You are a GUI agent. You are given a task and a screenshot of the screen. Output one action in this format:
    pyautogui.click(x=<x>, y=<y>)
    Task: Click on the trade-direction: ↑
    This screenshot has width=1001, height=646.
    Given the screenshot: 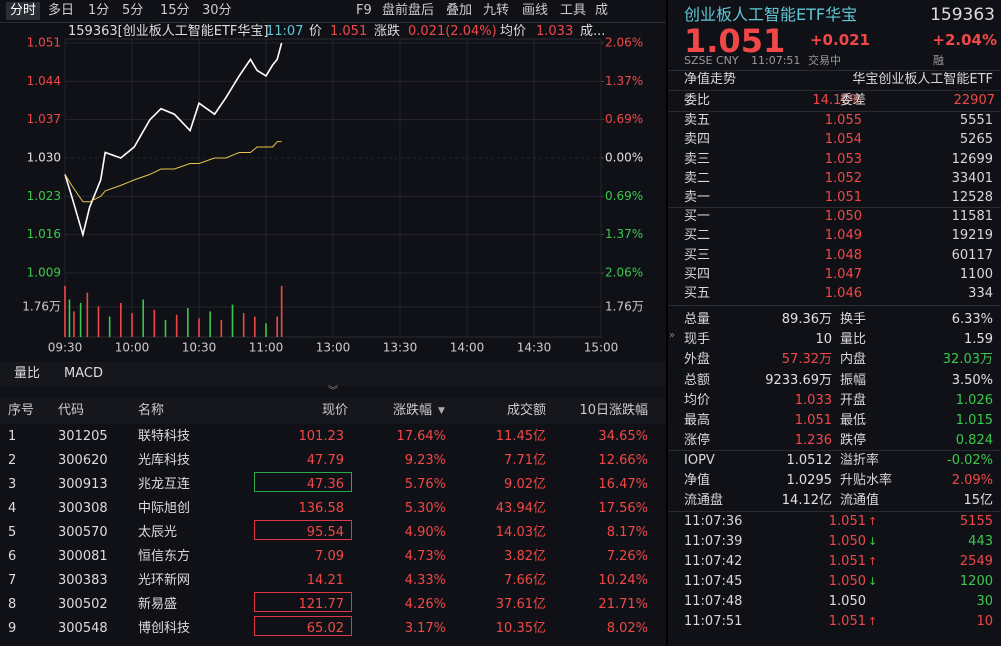 What is the action you would take?
    pyautogui.click(x=873, y=621)
    